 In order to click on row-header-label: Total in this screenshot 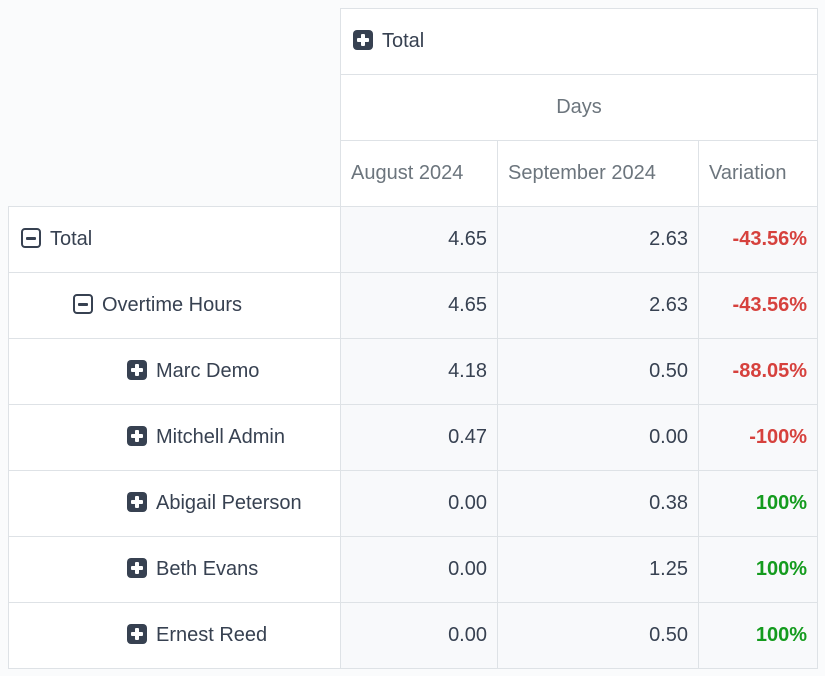, I will do `click(71, 239)`.